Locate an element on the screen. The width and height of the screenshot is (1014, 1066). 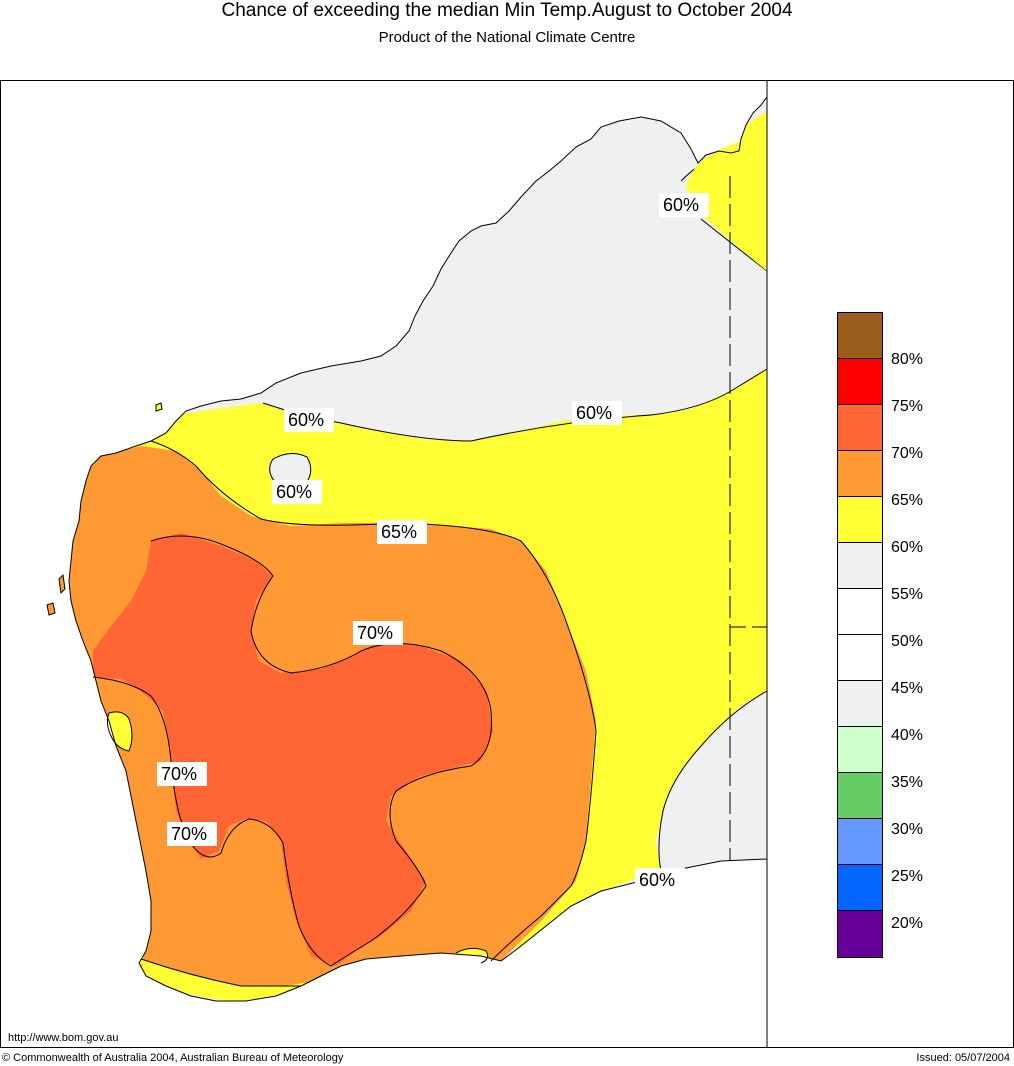
legend-label: 30% is located at coordinates (907, 829).